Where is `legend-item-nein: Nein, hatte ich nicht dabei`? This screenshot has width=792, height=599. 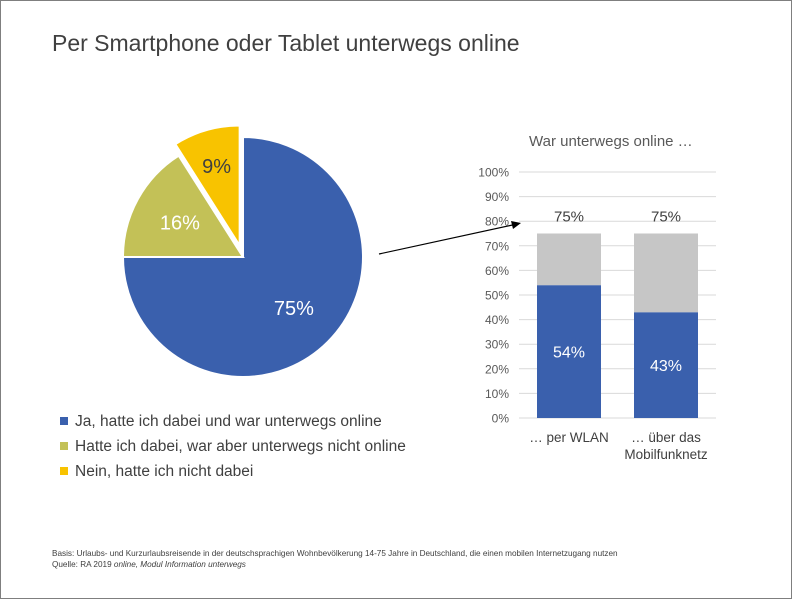 legend-item-nein: Nein, hatte ich nicht dabei is located at coordinates (233, 473).